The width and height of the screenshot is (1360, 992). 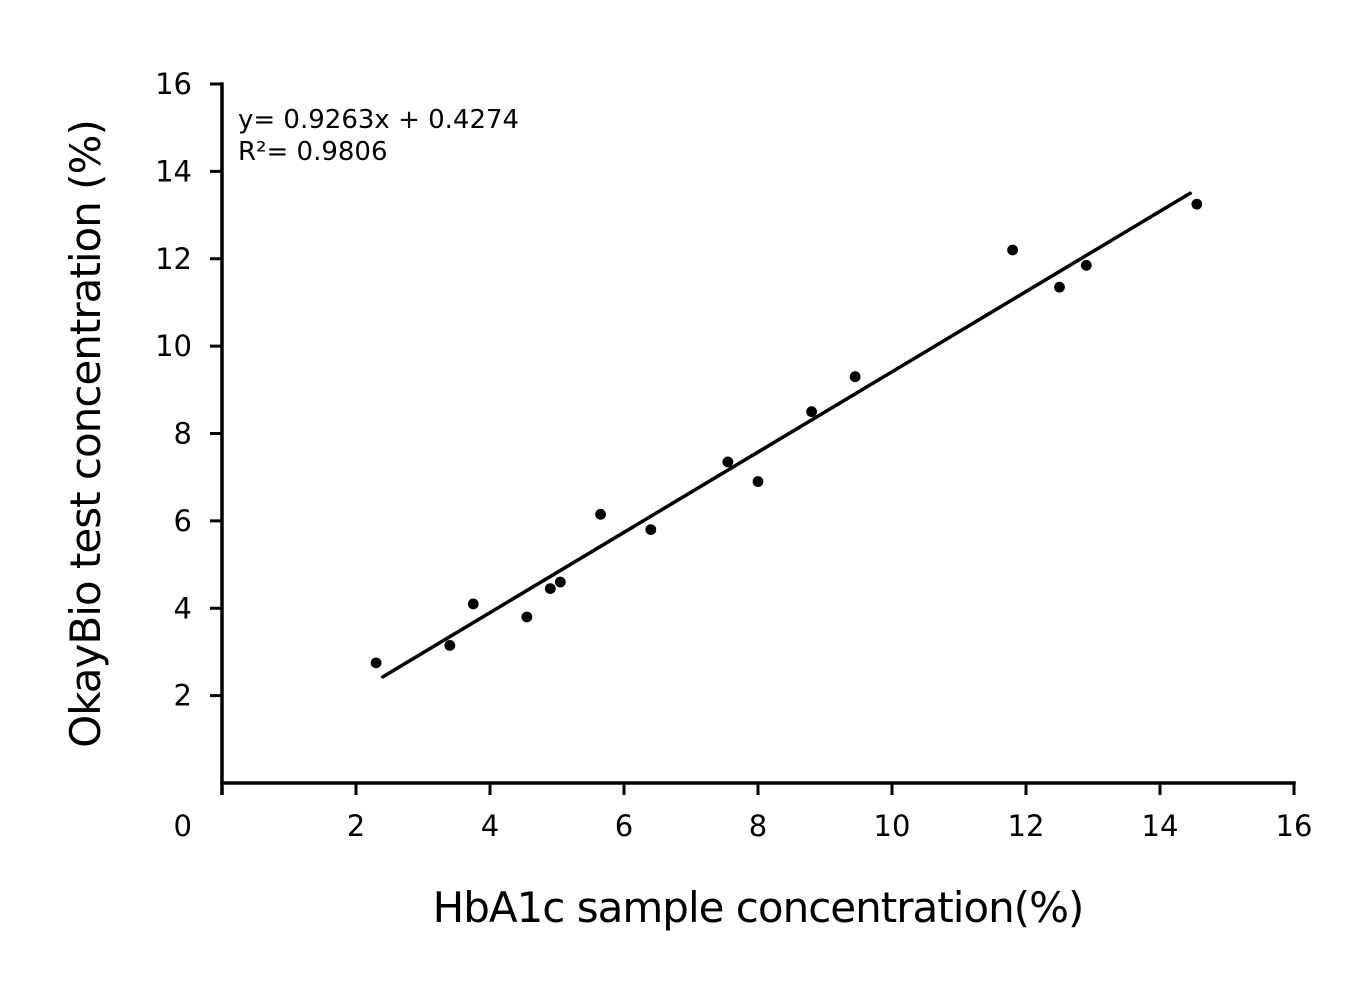 I want to click on y-tick-label: 6, so click(x=183, y=521).